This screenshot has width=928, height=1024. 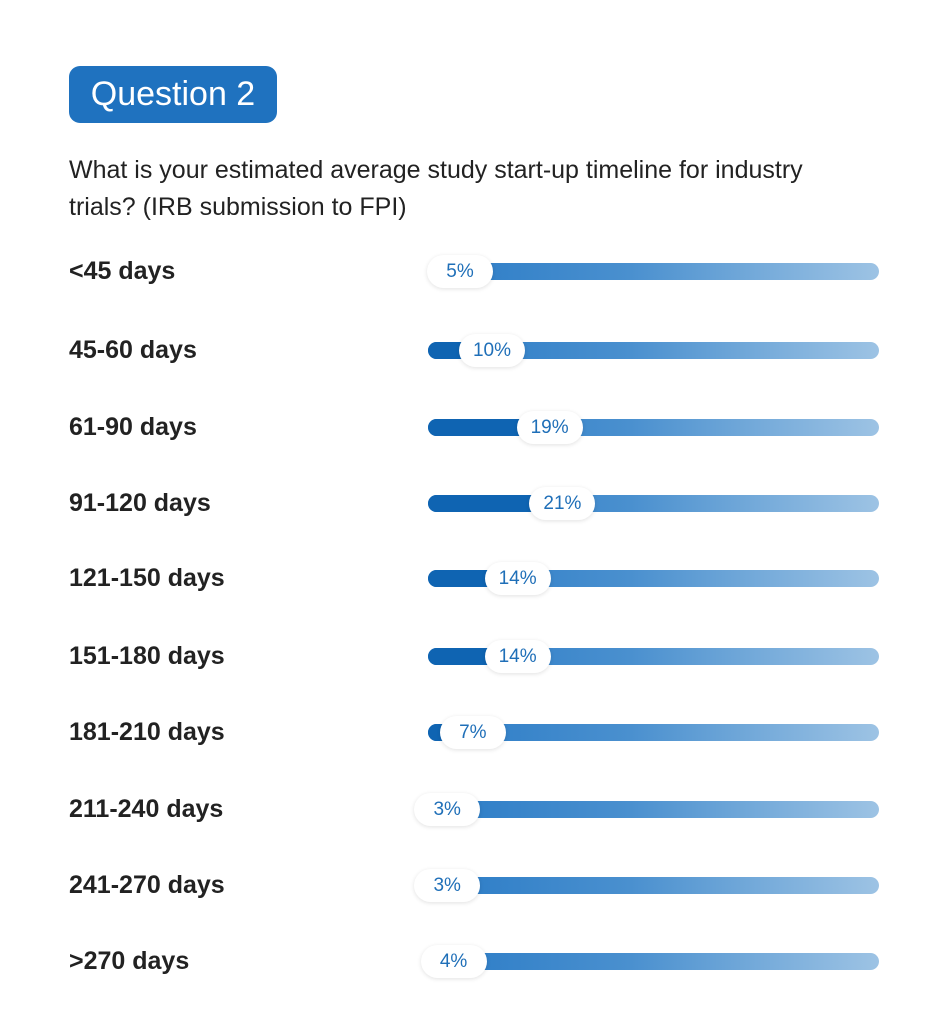 I want to click on value-label: 7%, so click(x=472, y=732).